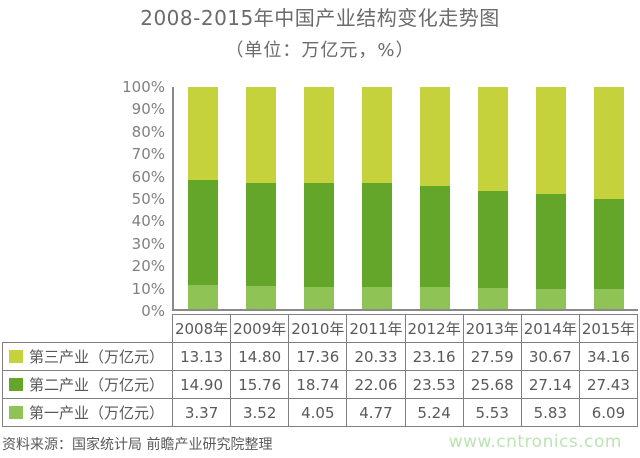  Describe the element at coordinates (608, 328) in the screenshot. I see `year-header-cell: 2015年` at that location.